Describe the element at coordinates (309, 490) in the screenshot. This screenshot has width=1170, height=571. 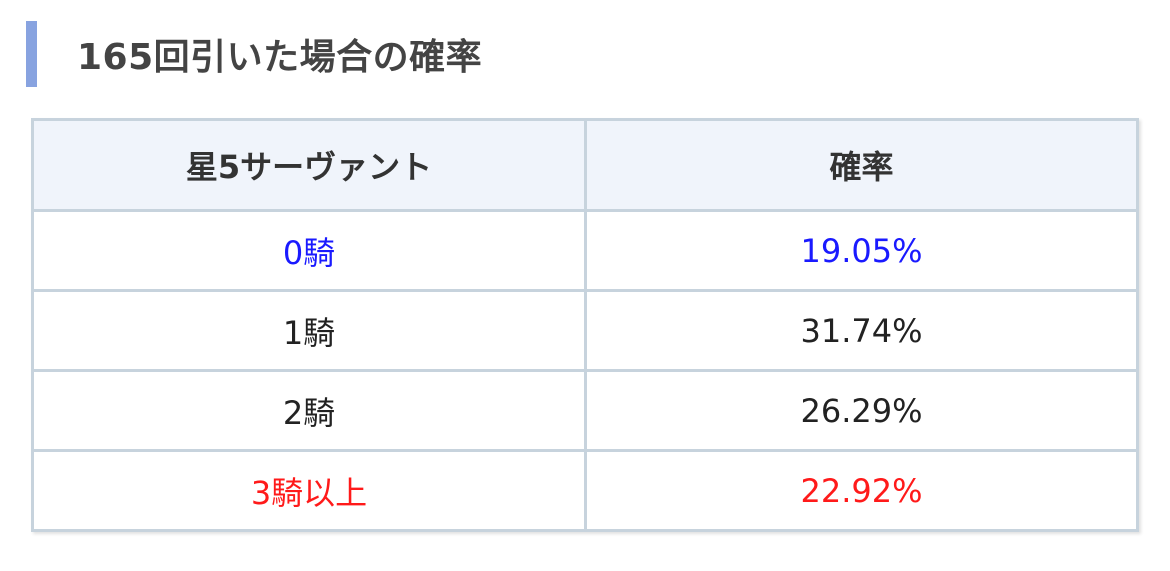
I see `cell-count: 3騎以上` at that location.